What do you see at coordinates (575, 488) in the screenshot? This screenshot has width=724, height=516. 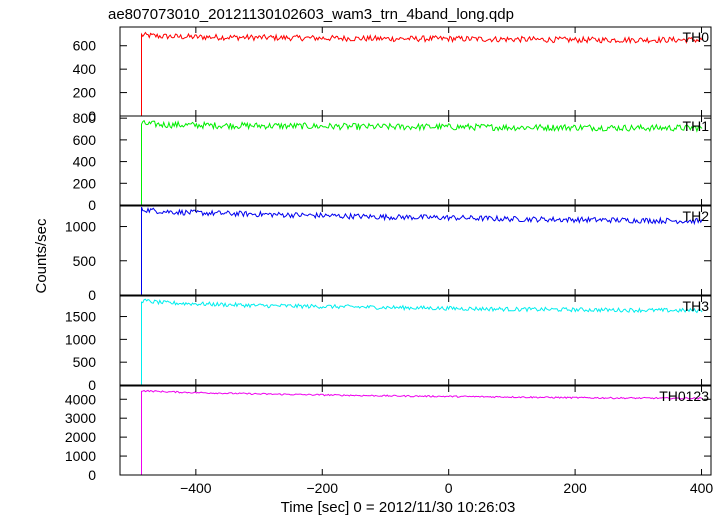 I see `x-tick-label: 200` at bounding box center [575, 488].